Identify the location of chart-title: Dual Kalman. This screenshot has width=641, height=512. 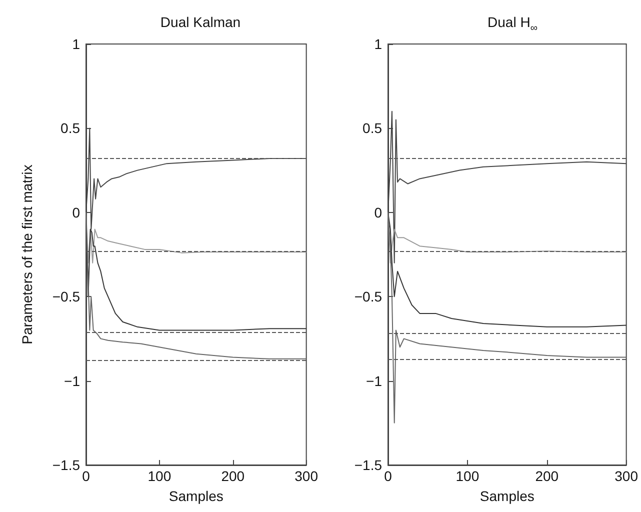
(200, 22).